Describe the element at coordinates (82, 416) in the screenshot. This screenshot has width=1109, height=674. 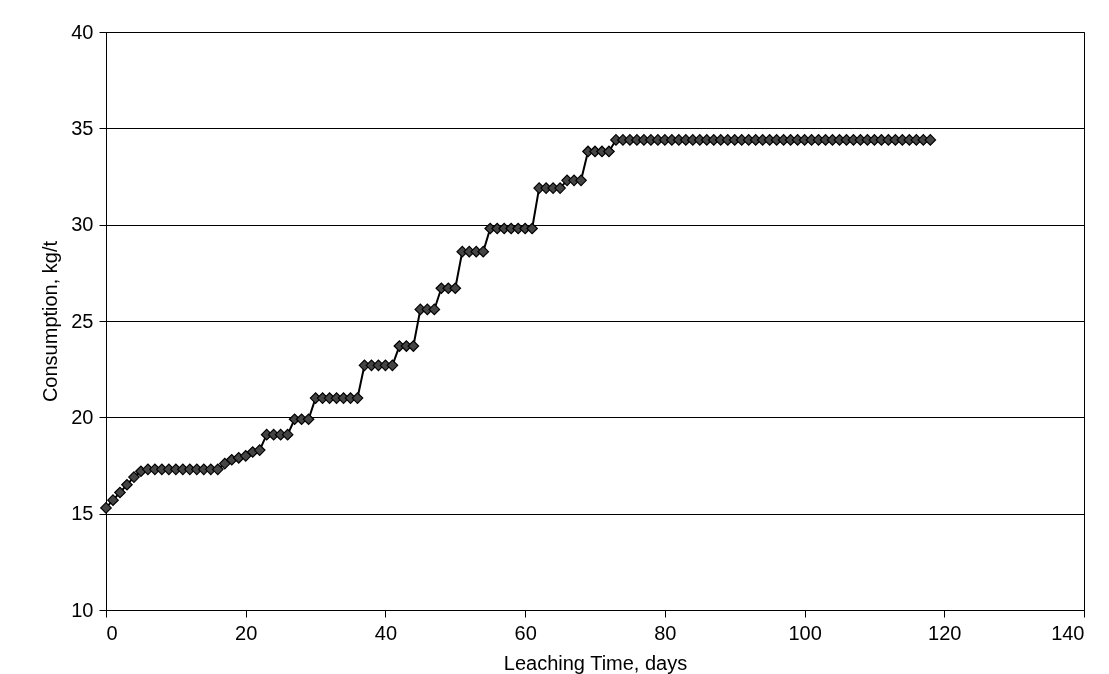
I see `y-tick-label: 20` at that location.